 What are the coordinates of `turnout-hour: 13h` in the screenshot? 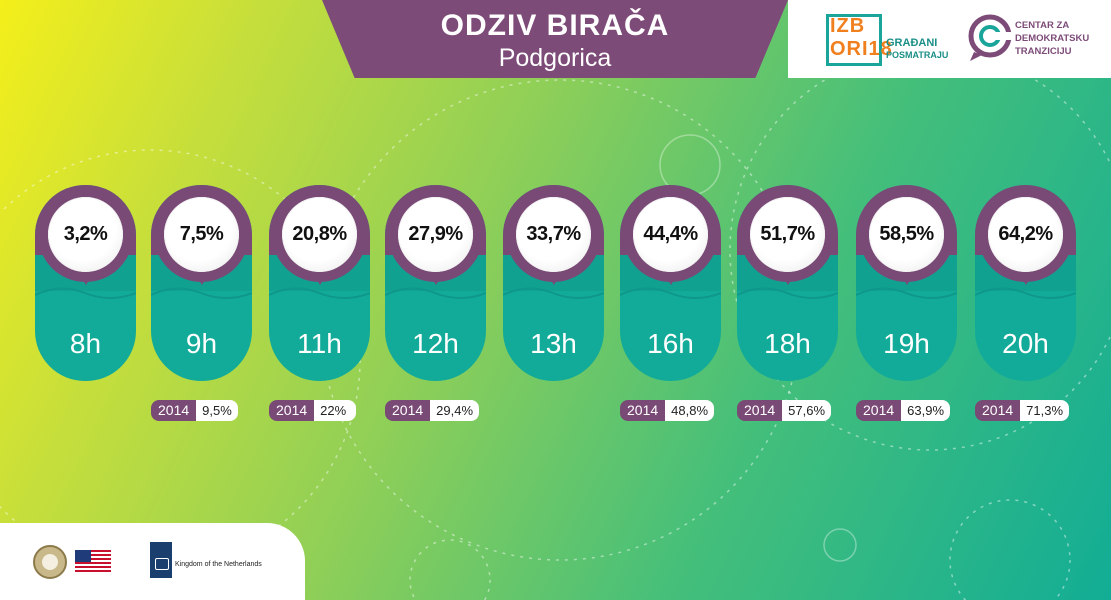 It's located at (553, 344).